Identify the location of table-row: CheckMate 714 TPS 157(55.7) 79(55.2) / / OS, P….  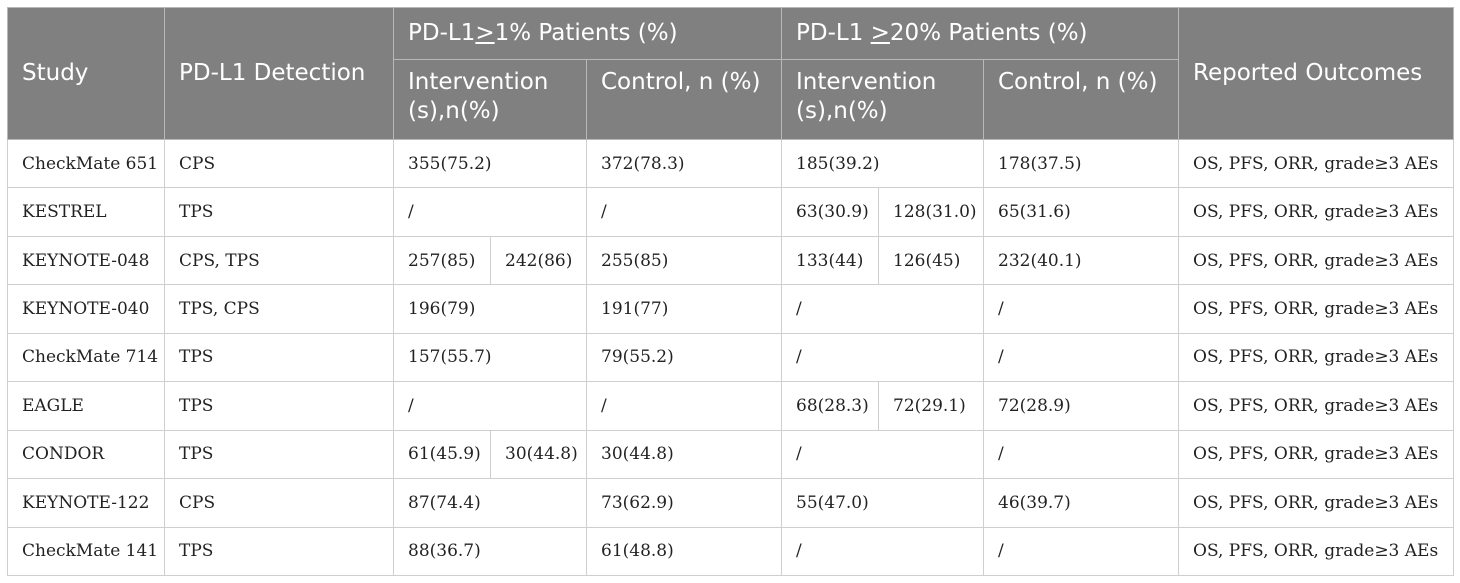
(731, 357).